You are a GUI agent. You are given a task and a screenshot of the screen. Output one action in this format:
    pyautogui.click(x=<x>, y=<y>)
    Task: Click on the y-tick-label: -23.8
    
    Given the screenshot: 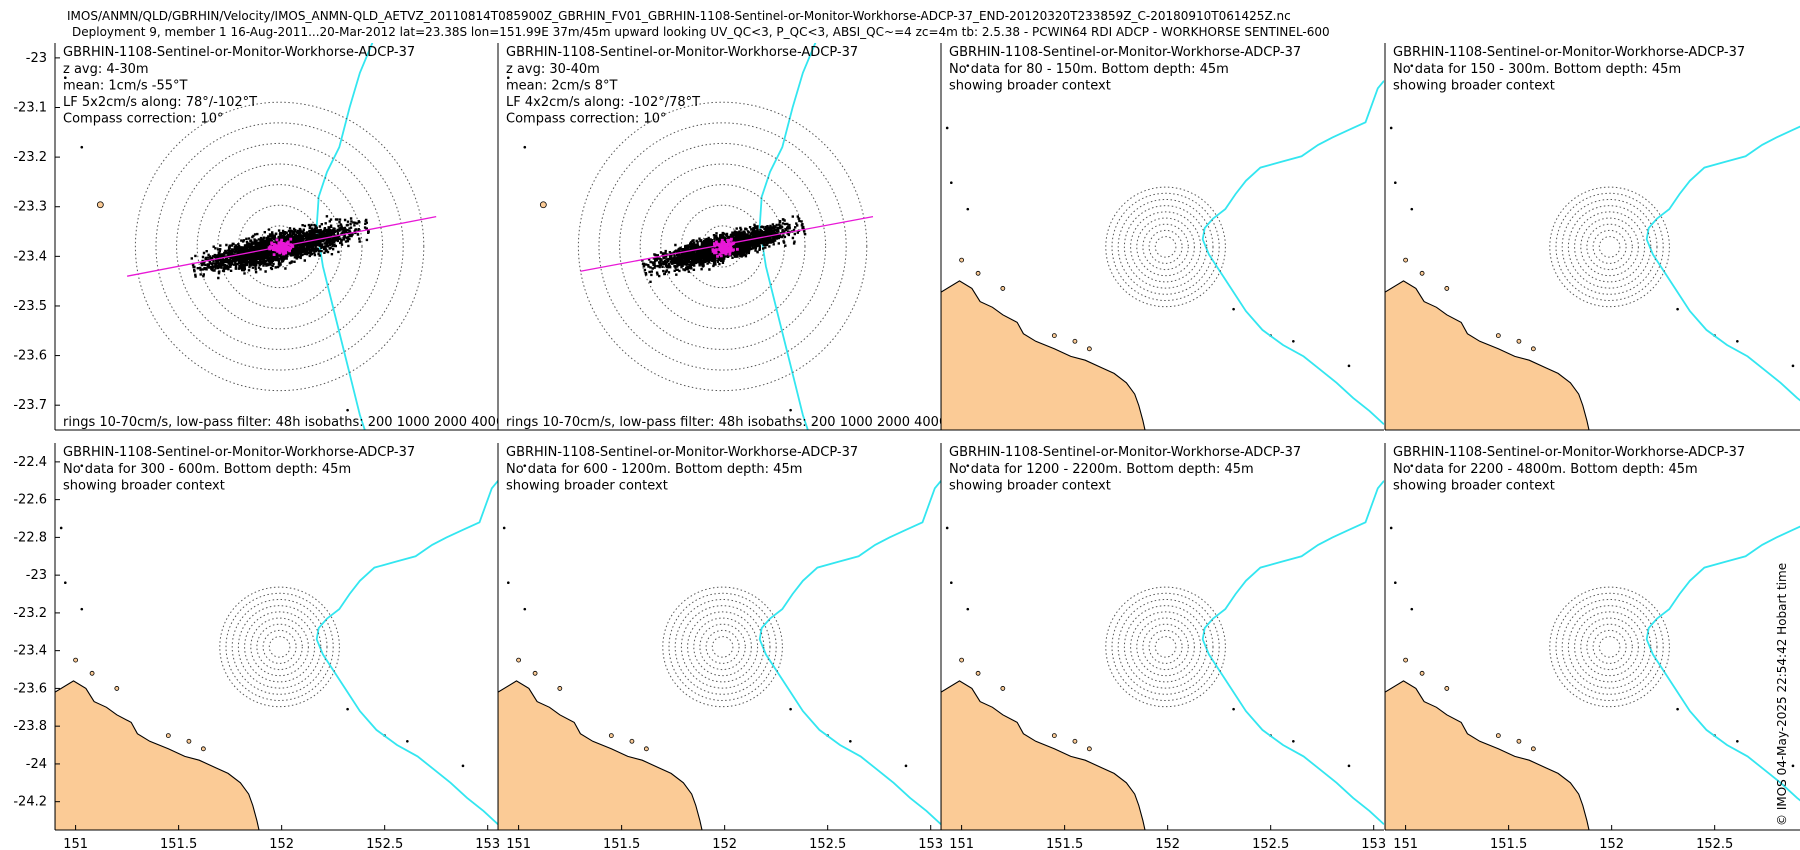 What is the action you would take?
    pyautogui.click(x=30, y=726)
    